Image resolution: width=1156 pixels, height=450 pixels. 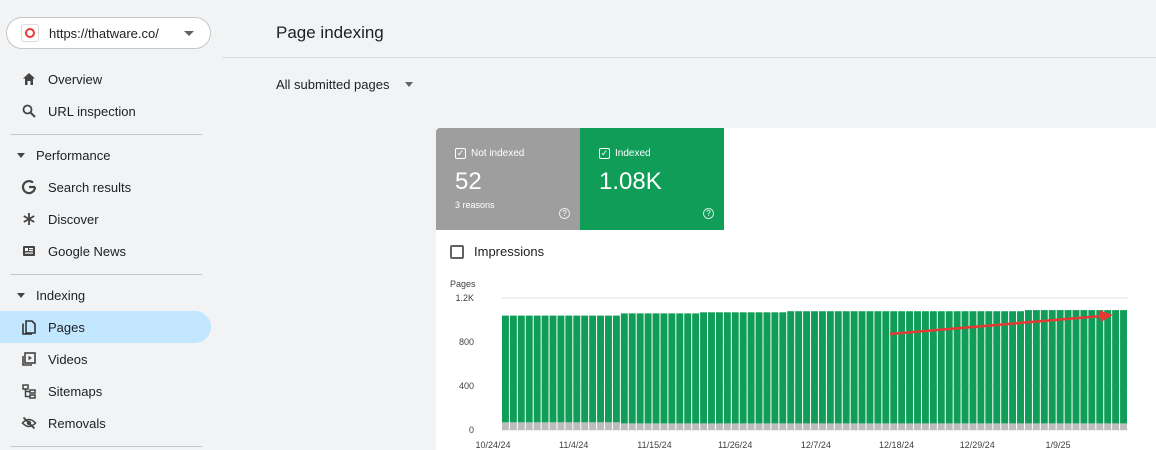 I want to click on section-indexing: Indexing, so click(x=105, y=295).